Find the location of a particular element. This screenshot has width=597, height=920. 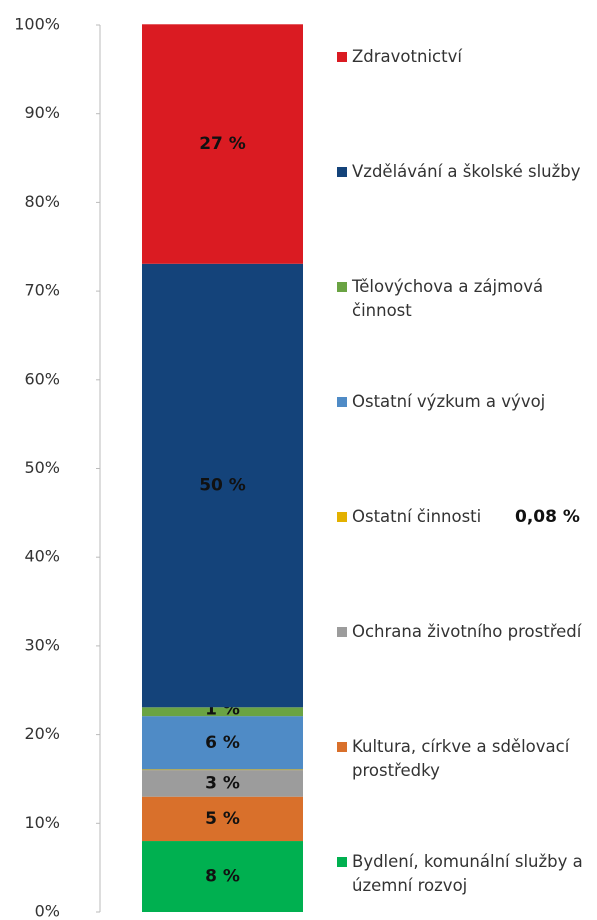

legend-label: Vzdělávání a školské služby is located at coordinates (466, 171).